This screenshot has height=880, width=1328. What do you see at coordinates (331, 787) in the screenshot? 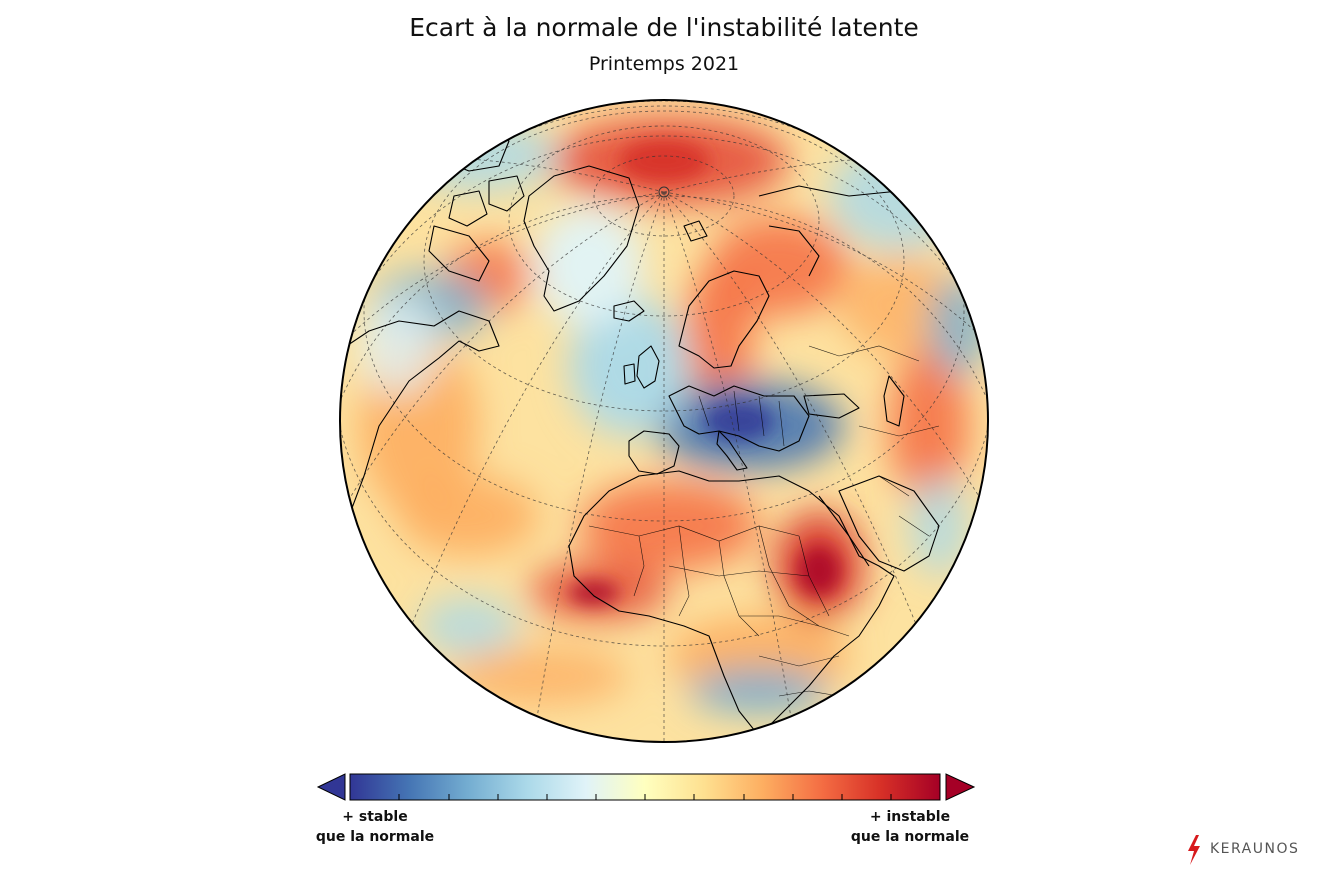
I see `colorbar-left-extension` at bounding box center [331, 787].